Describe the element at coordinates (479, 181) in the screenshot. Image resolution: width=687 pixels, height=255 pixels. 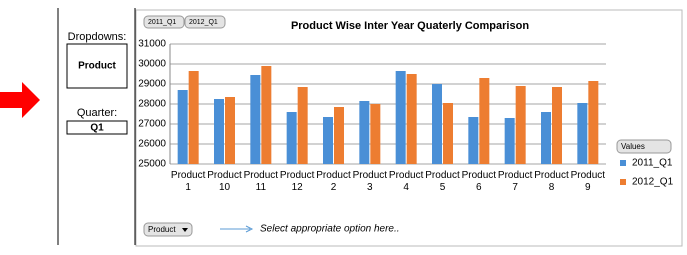
I see `x-tick-label: Product 6` at that location.